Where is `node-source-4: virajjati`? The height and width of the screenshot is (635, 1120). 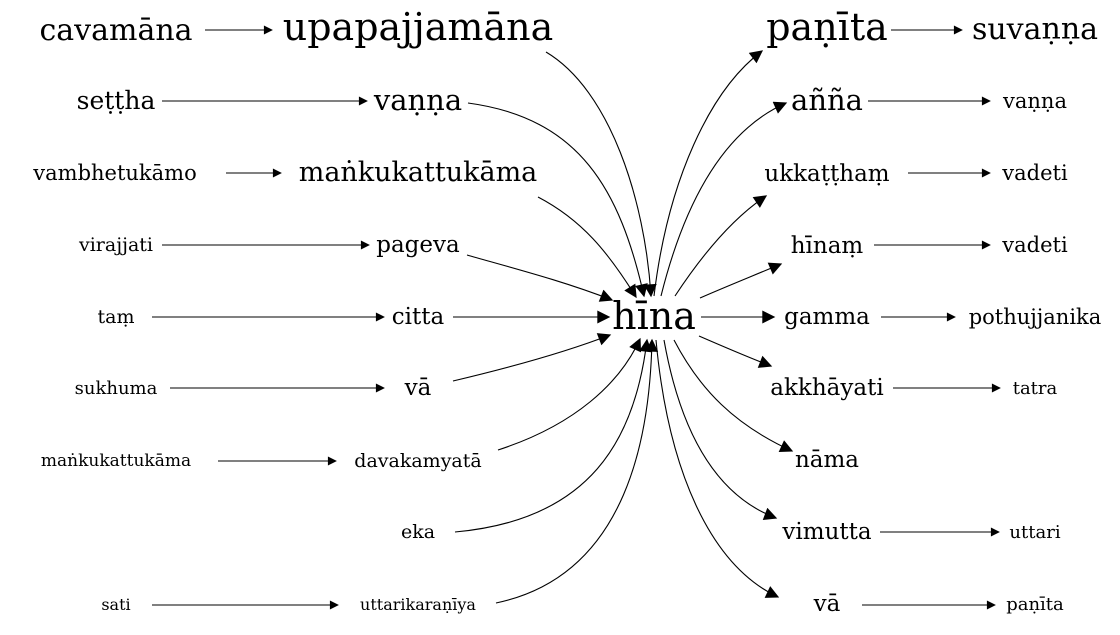
node-source-4: virajjati is located at coordinates (115, 245).